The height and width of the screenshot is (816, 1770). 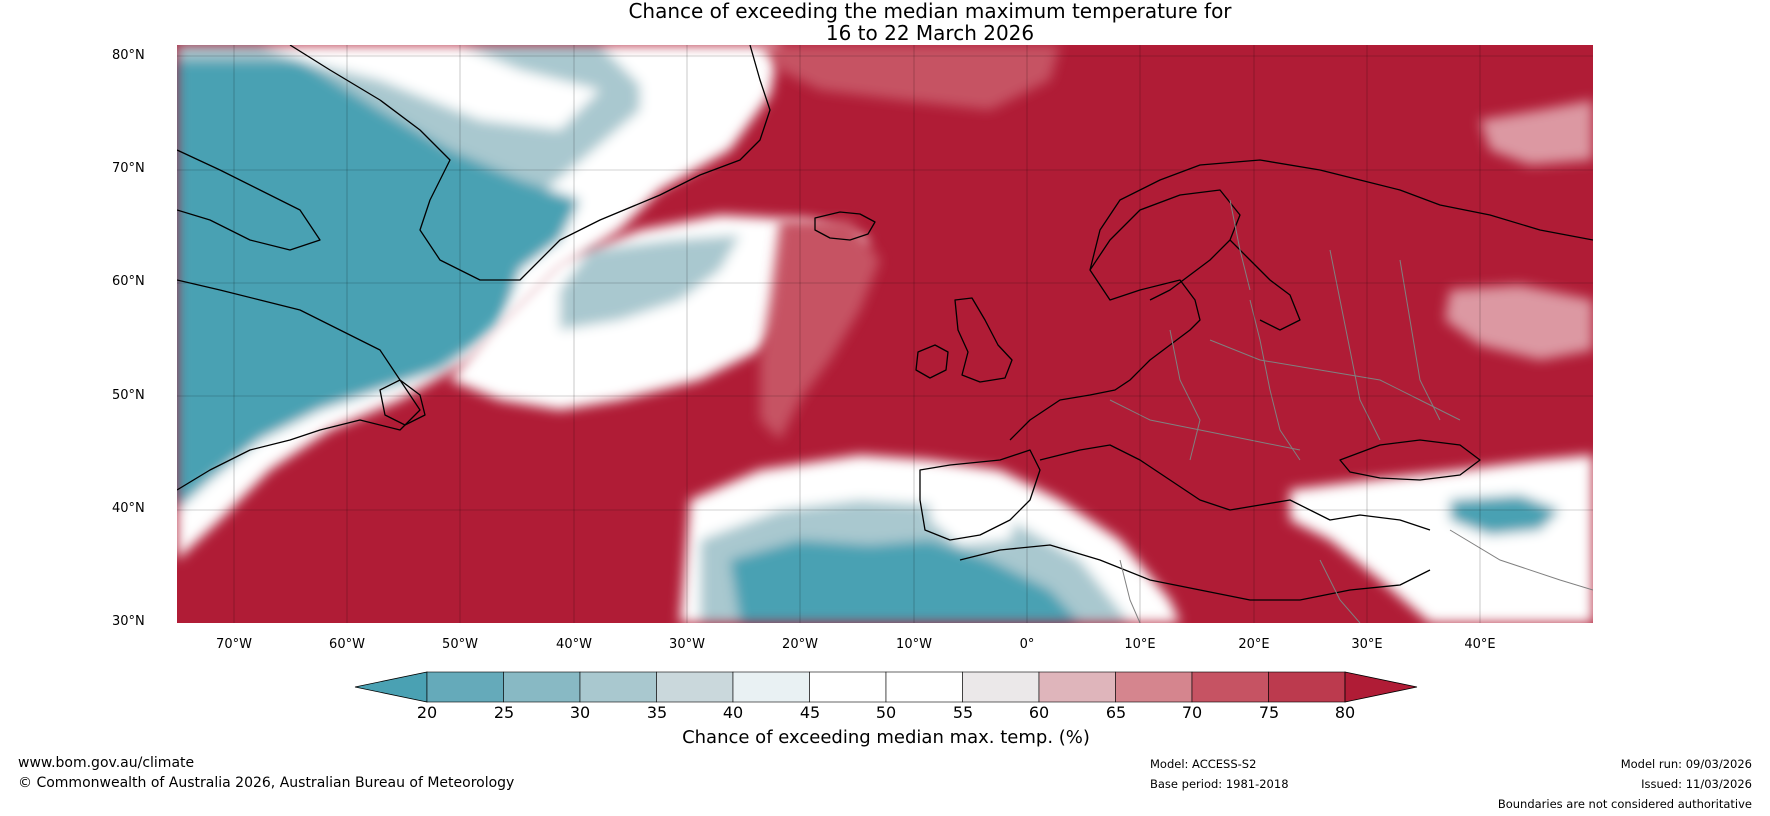 I want to click on colorbar-tick-label: 60, so click(x=1039, y=712).